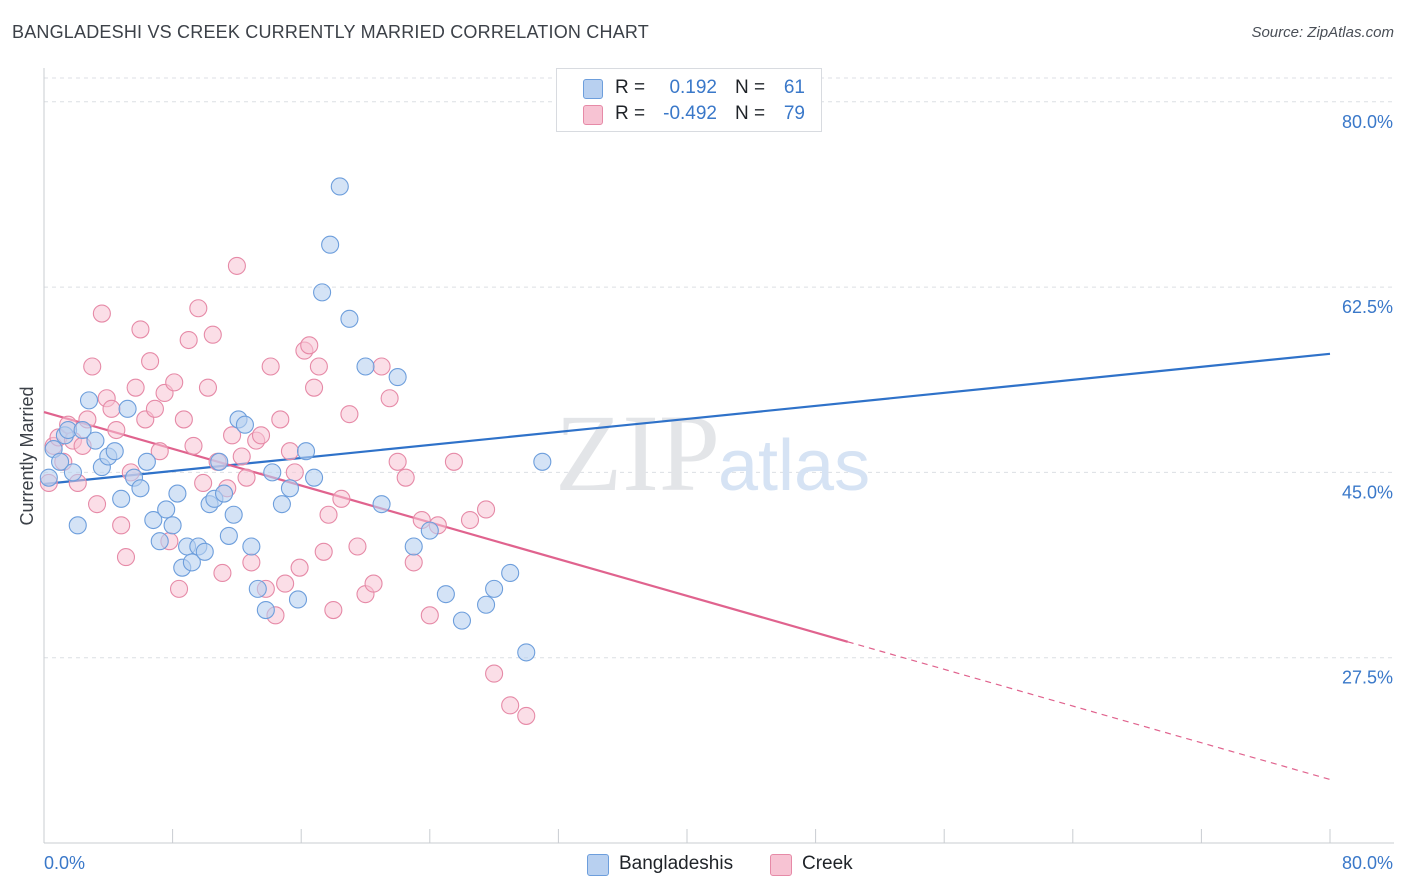 The width and height of the screenshot is (1406, 892). Describe the element at coordinates (693, 87) in the screenshot. I see `legend-r-value: 0.192` at that location.